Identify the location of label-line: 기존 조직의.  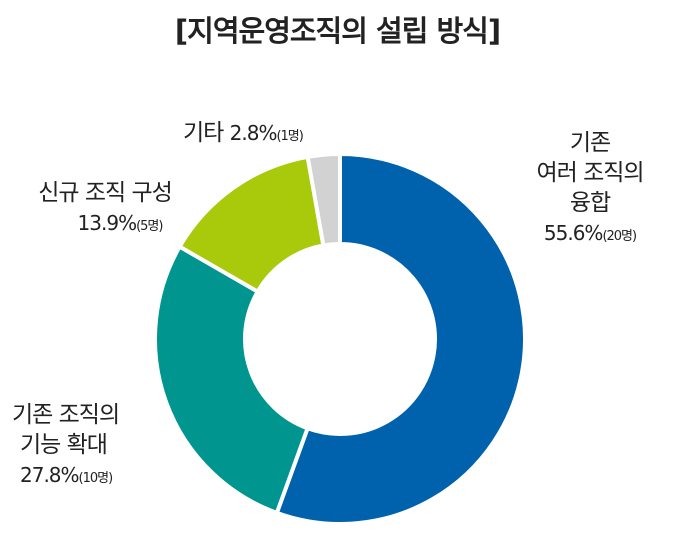
(66, 415).